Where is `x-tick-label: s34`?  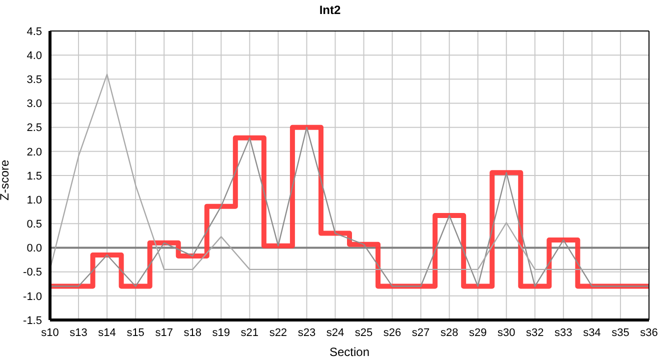
x-tick-label: s34 is located at coordinates (592, 332).